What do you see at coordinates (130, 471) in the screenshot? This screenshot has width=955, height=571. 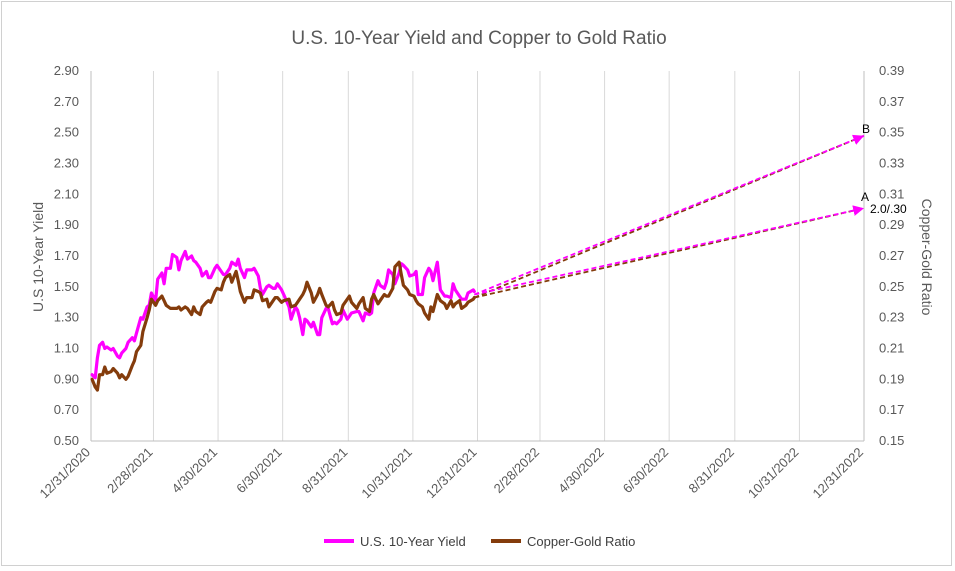 I see `x-tick-label: 2/28/2021` at bounding box center [130, 471].